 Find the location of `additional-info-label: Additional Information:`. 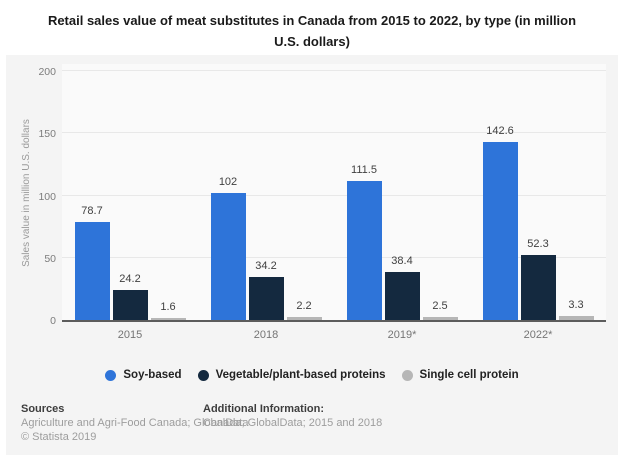

additional-info-label: Additional Information: is located at coordinates (263, 409).